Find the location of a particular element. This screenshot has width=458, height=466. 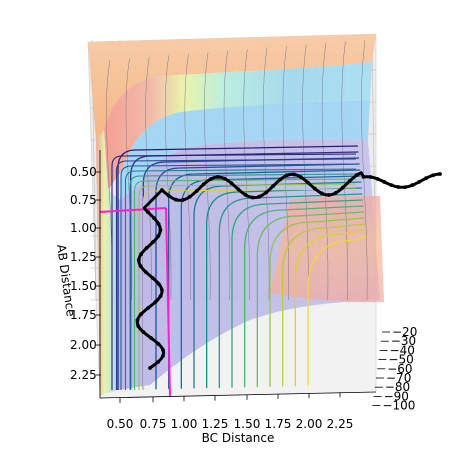

z-tick-label: −100 is located at coordinates (398, 406).